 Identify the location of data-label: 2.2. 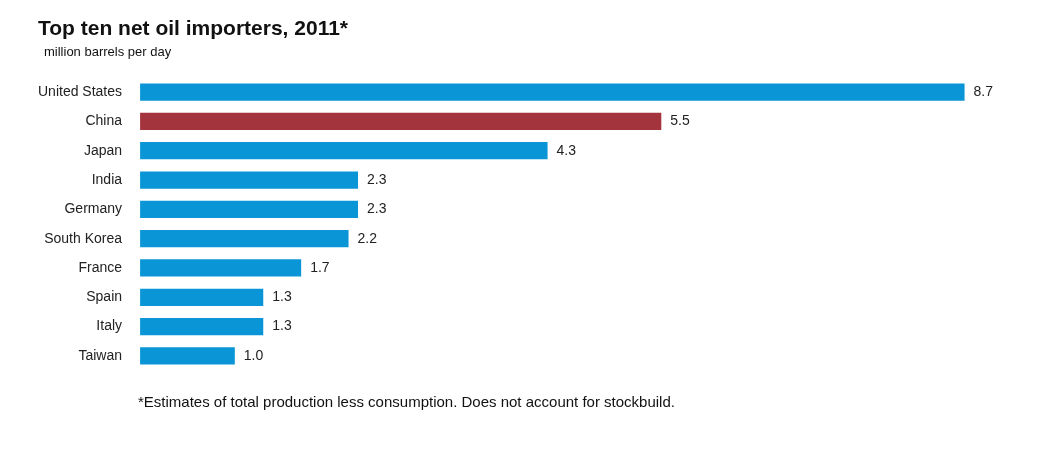
(367, 237).